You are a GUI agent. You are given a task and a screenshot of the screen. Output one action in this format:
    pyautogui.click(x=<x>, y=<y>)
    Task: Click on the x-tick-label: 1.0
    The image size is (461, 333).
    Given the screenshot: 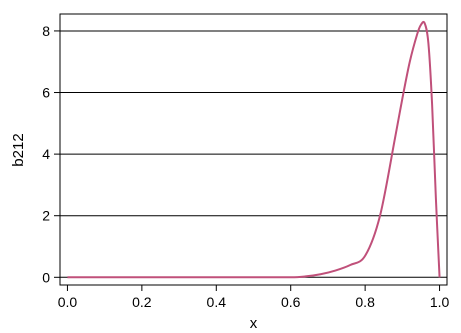 What is the action you would take?
    pyautogui.click(x=440, y=302)
    